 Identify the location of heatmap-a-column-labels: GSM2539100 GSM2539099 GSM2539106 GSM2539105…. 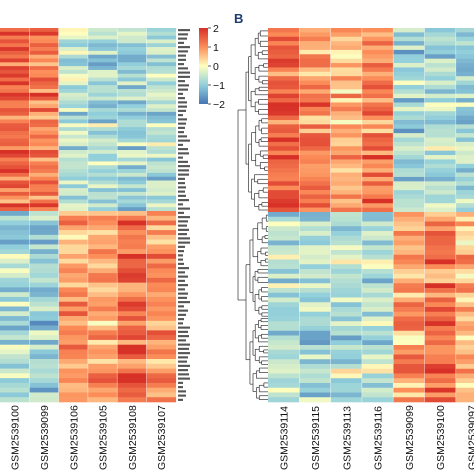
(89, 437).